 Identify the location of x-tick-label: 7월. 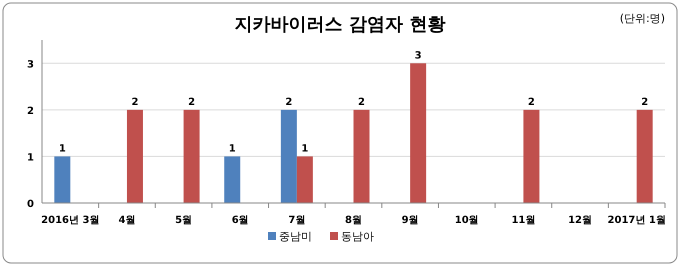
(297, 220).